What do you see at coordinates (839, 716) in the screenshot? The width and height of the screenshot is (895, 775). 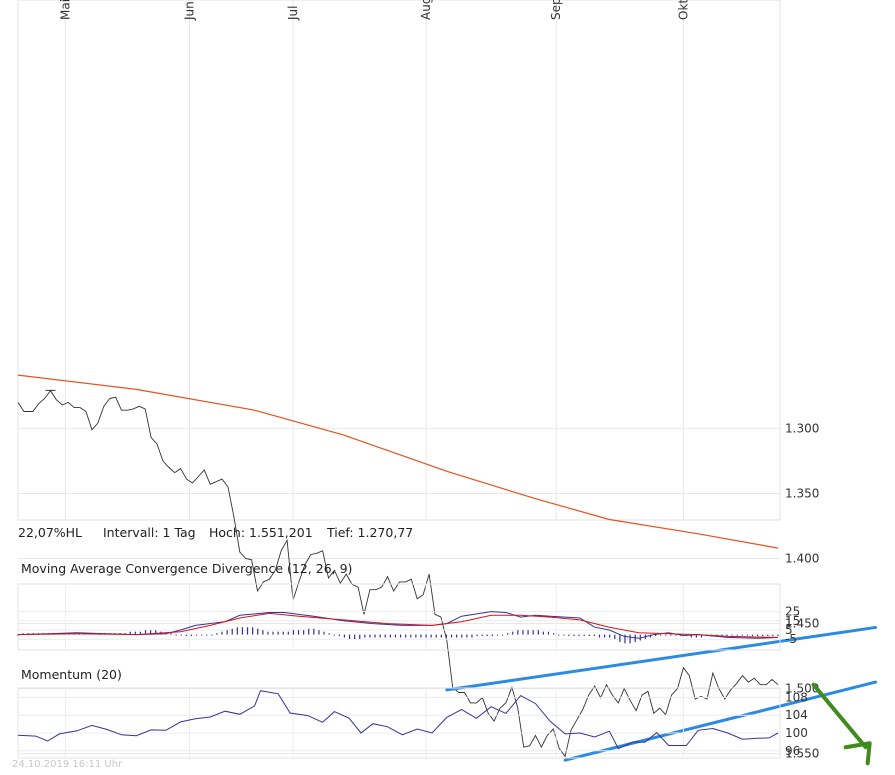 I see `arrow-shaft` at bounding box center [839, 716].